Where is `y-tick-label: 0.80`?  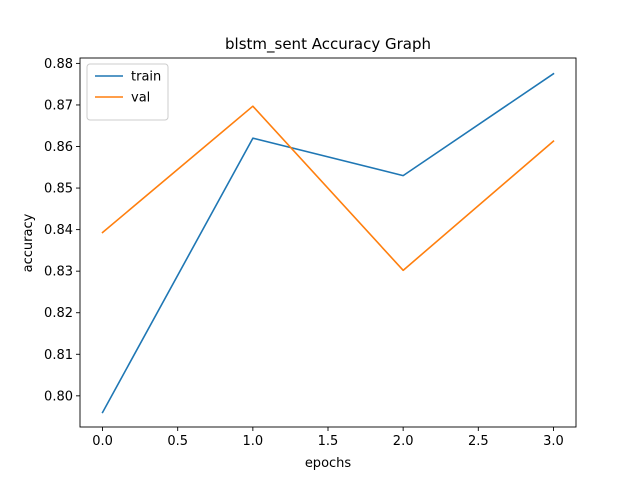 y-tick-label: 0.80 is located at coordinates (58, 396).